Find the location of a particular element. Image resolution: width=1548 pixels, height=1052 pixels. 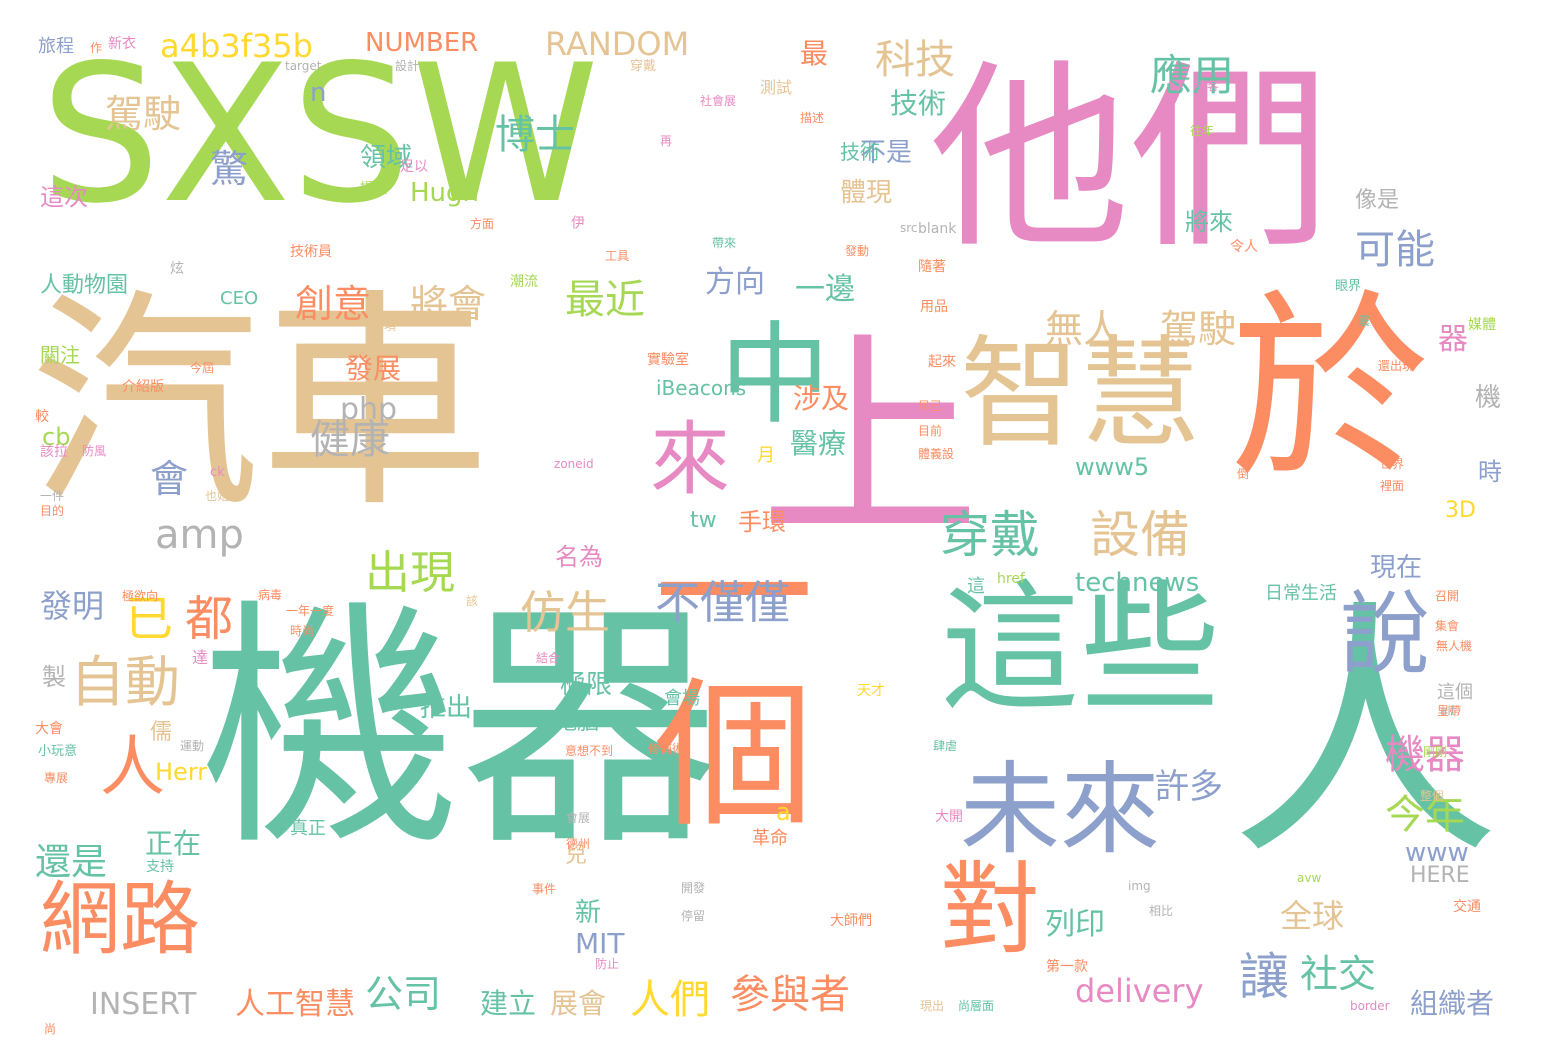

cloud-word-65: 往年 is located at coordinates (1202, 131).